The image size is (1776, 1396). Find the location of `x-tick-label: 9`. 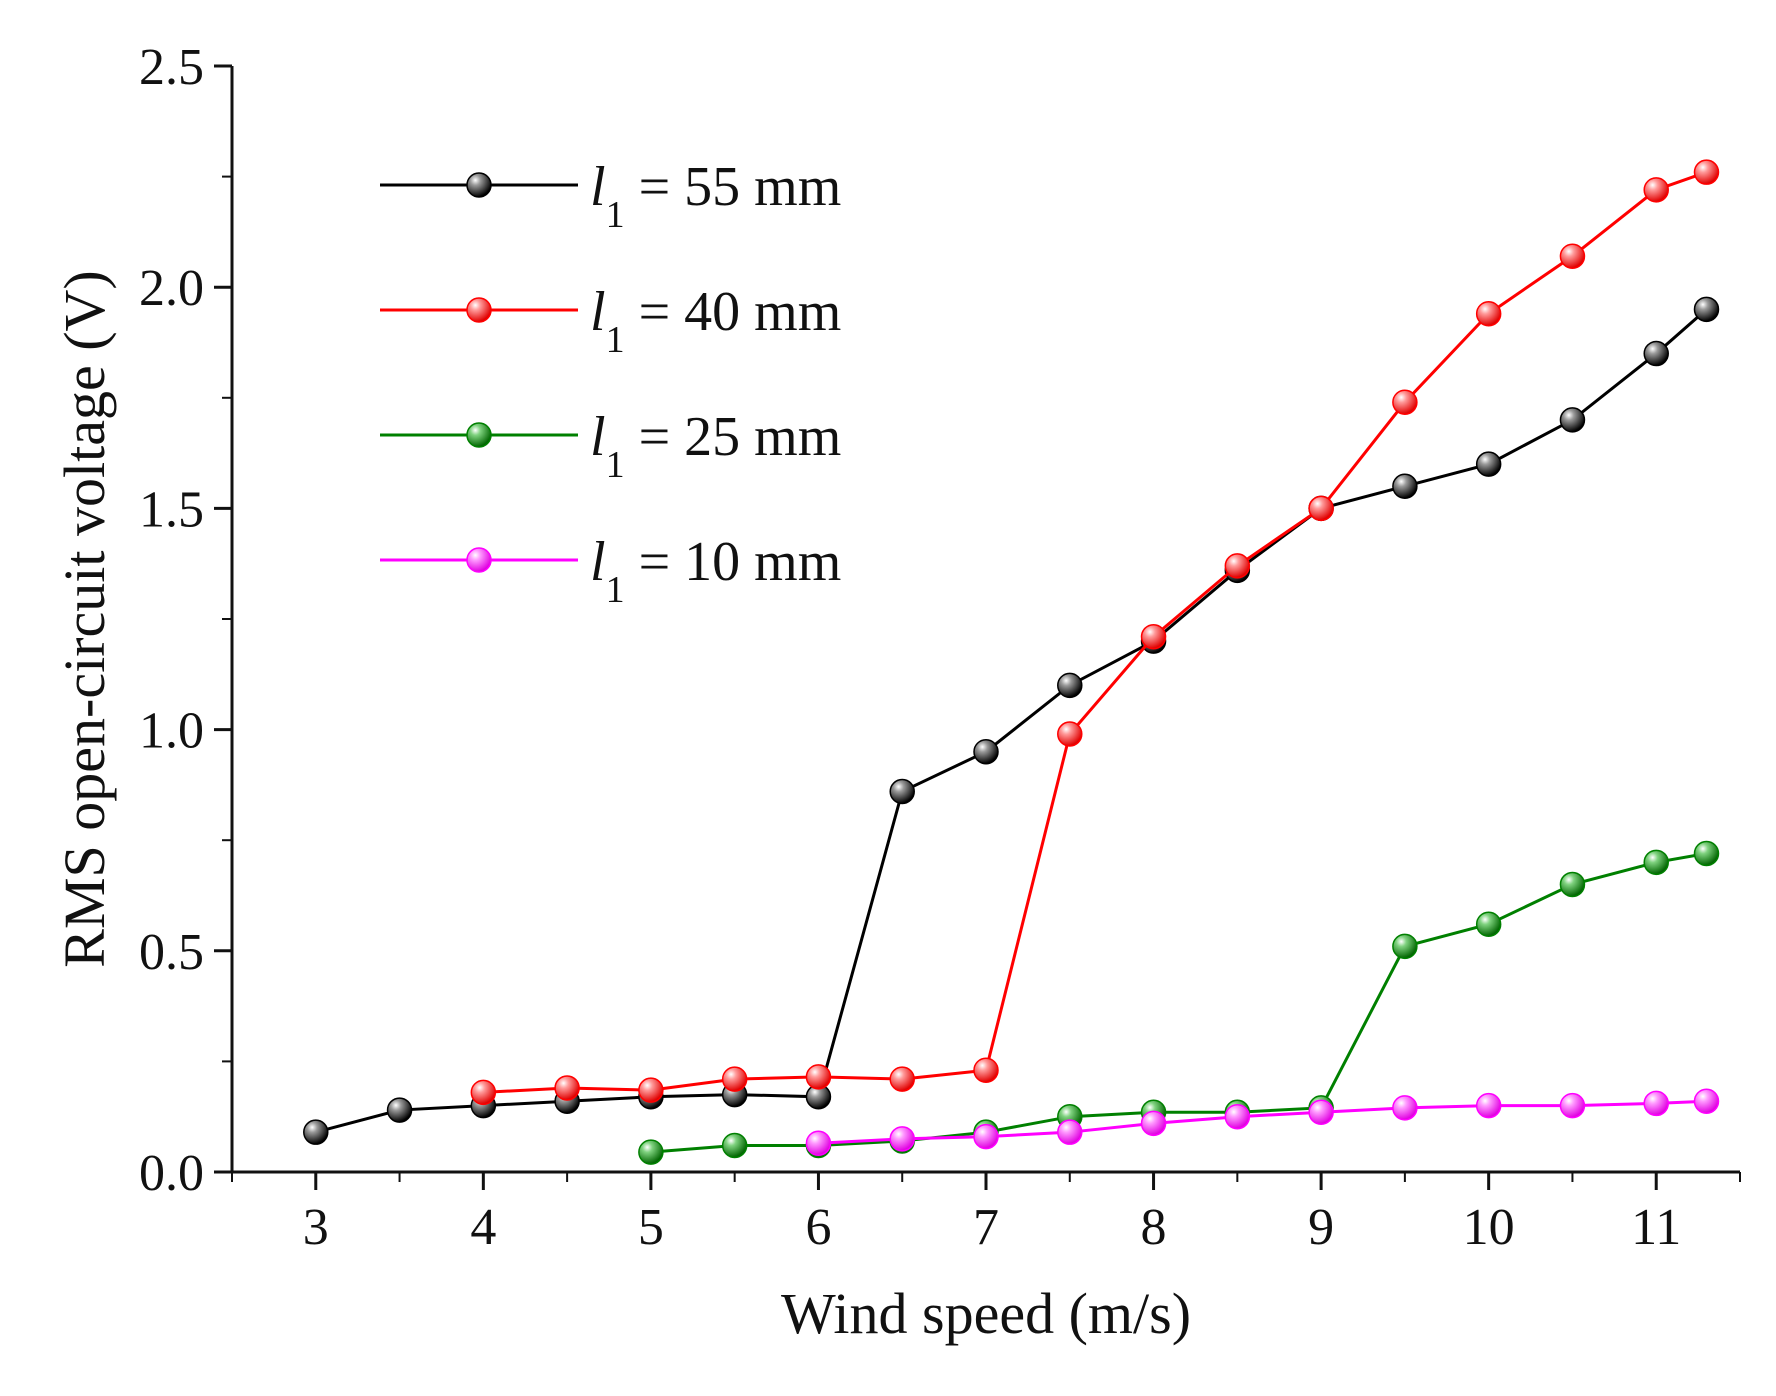

x-tick-label: 9 is located at coordinates (1321, 1227).